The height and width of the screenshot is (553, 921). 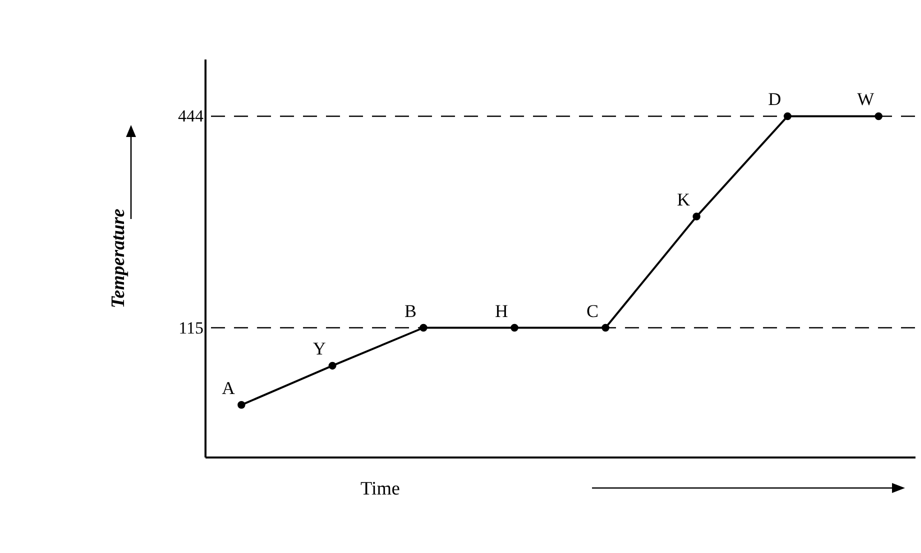 What do you see at coordinates (380, 489) in the screenshot?
I see `x-axis-title: Time` at bounding box center [380, 489].